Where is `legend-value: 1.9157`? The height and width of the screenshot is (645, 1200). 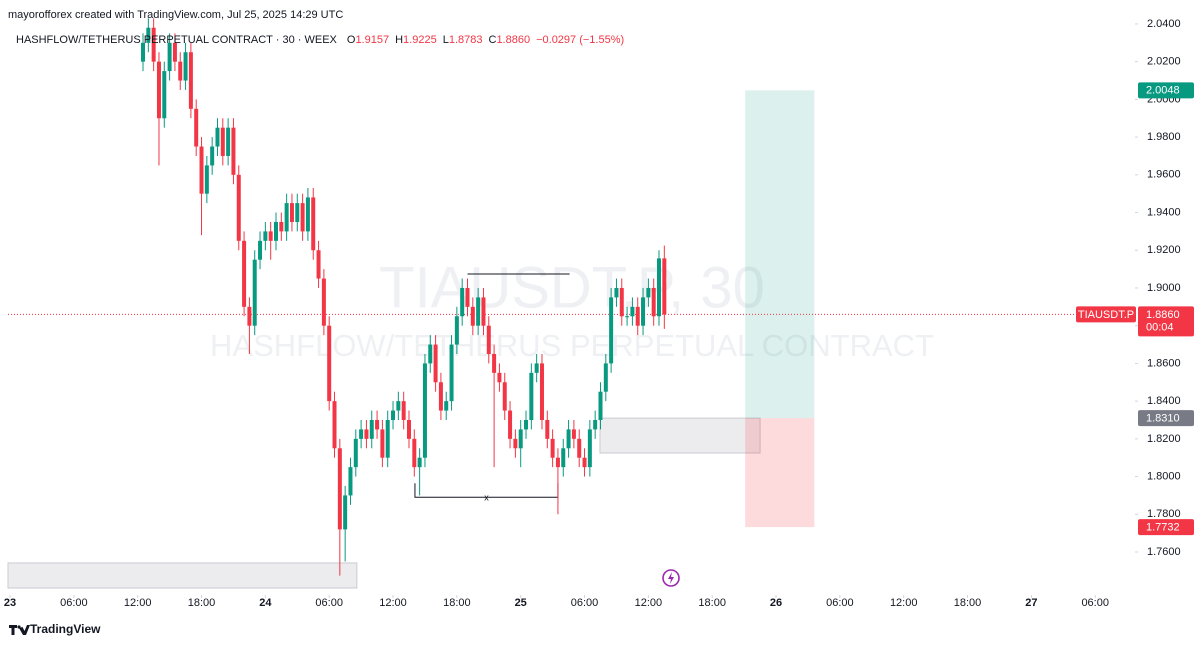
legend-value: 1.9157 is located at coordinates (372, 40).